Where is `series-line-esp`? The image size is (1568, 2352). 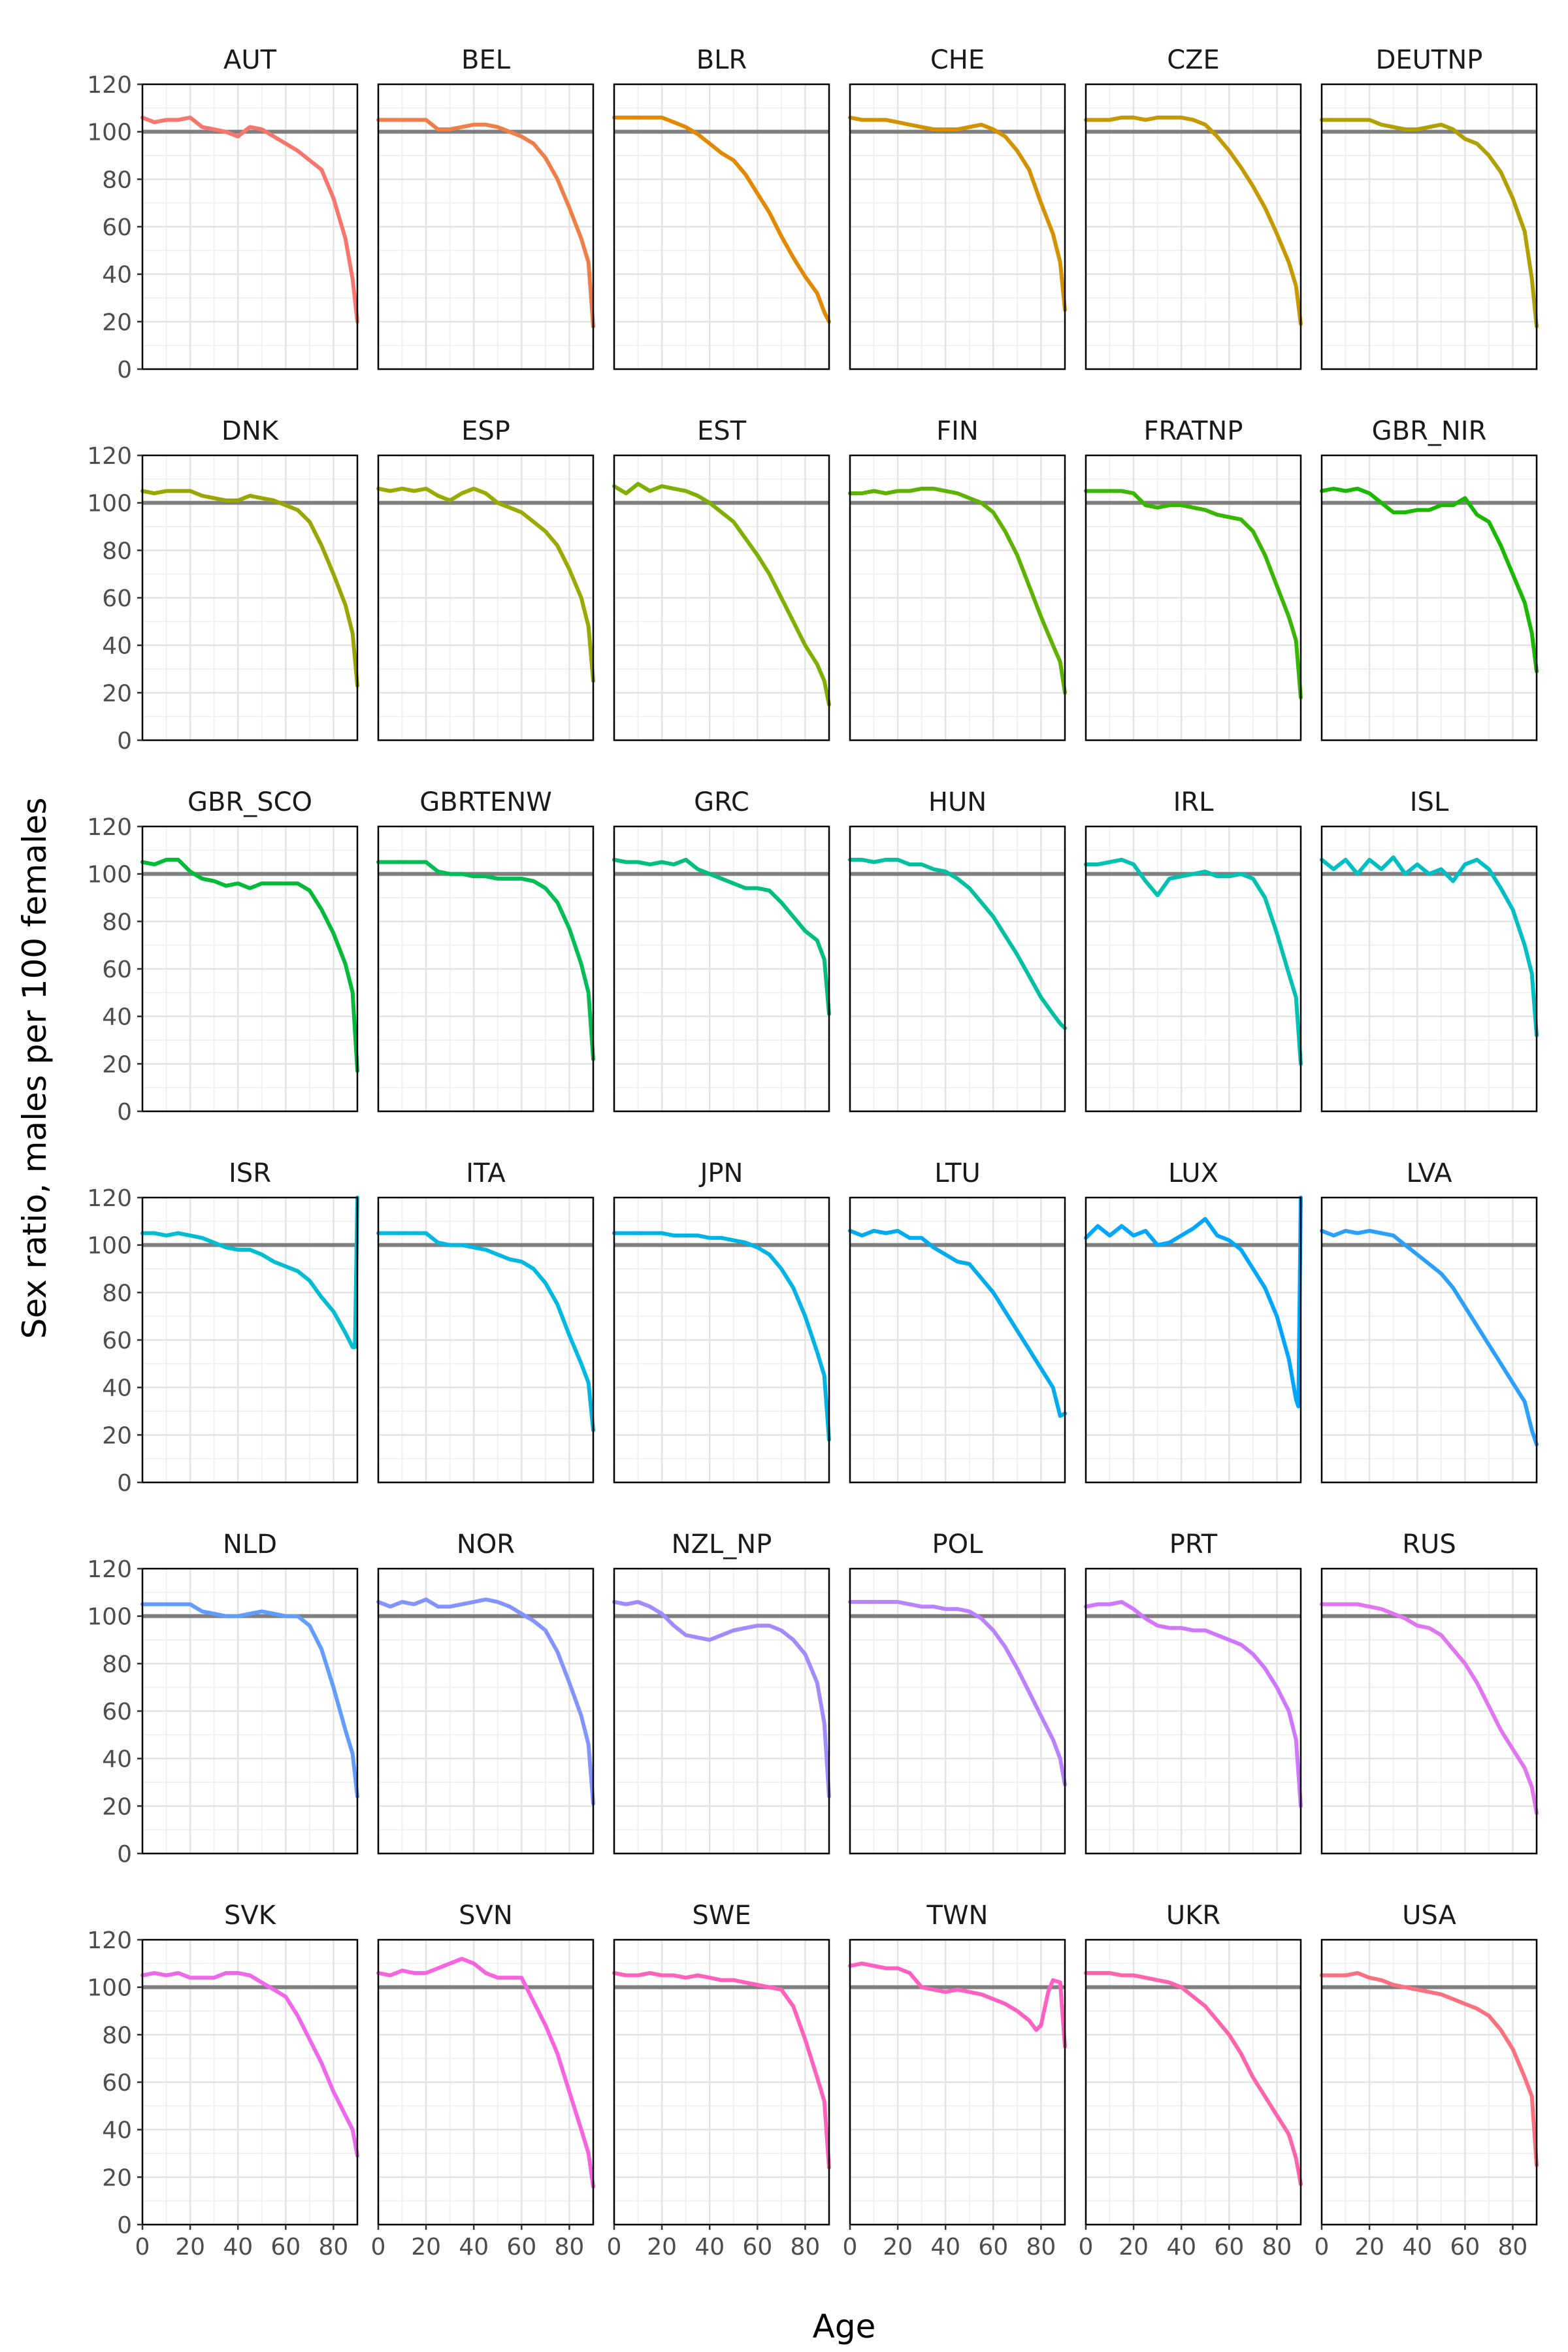
series-line-esp is located at coordinates (485, 584).